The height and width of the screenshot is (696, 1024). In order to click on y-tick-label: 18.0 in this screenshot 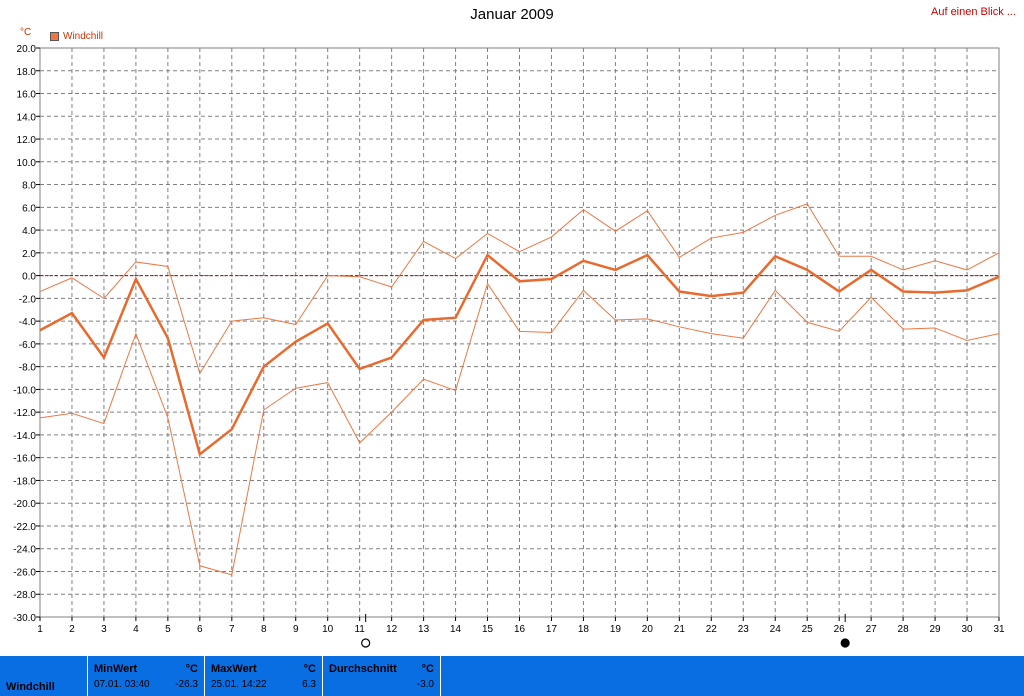, I will do `click(27, 72)`.